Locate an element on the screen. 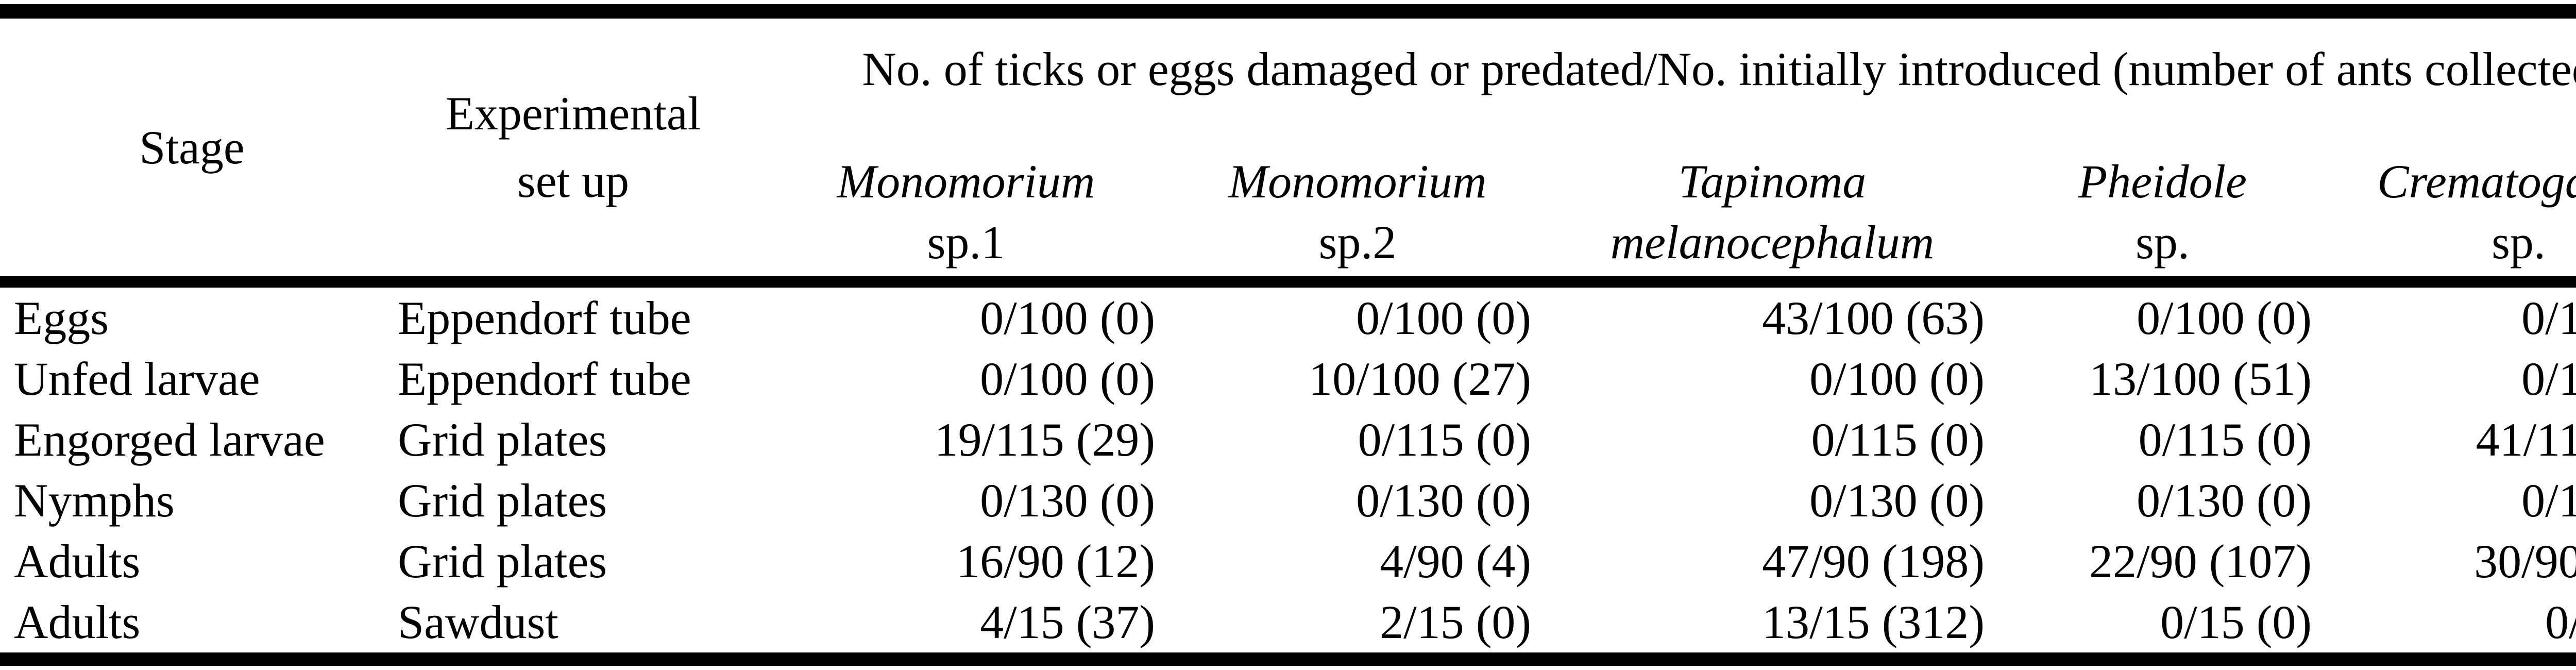 This screenshot has width=2576, height=670. stage-cell: Engorged larvae is located at coordinates (169, 439).